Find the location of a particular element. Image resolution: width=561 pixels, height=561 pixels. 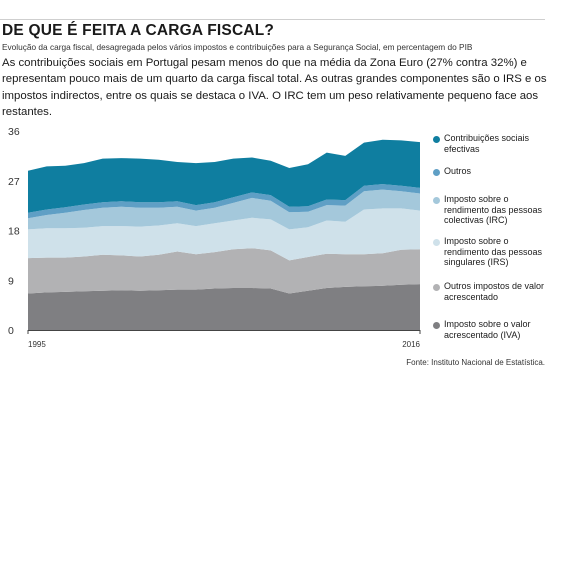

y-tick-label: 18 is located at coordinates (14, 232).